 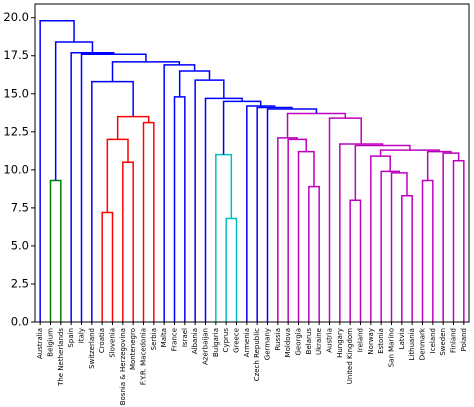 What do you see at coordinates (309, 341) in the screenshot?
I see `leaf-label: Belarus` at bounding box center [309, 341].